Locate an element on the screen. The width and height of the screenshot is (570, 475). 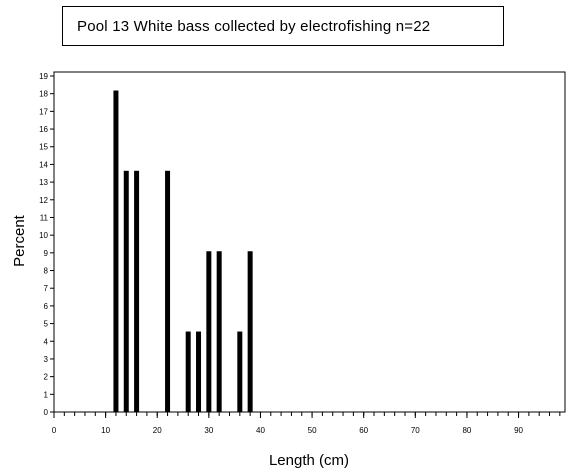
x-tick-label: 40 is located at coordinates (260, 430).